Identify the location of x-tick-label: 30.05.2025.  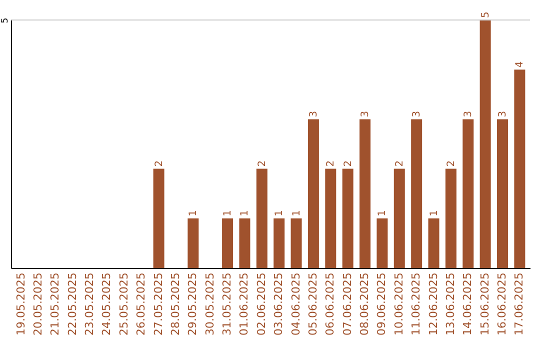
(209, 304).